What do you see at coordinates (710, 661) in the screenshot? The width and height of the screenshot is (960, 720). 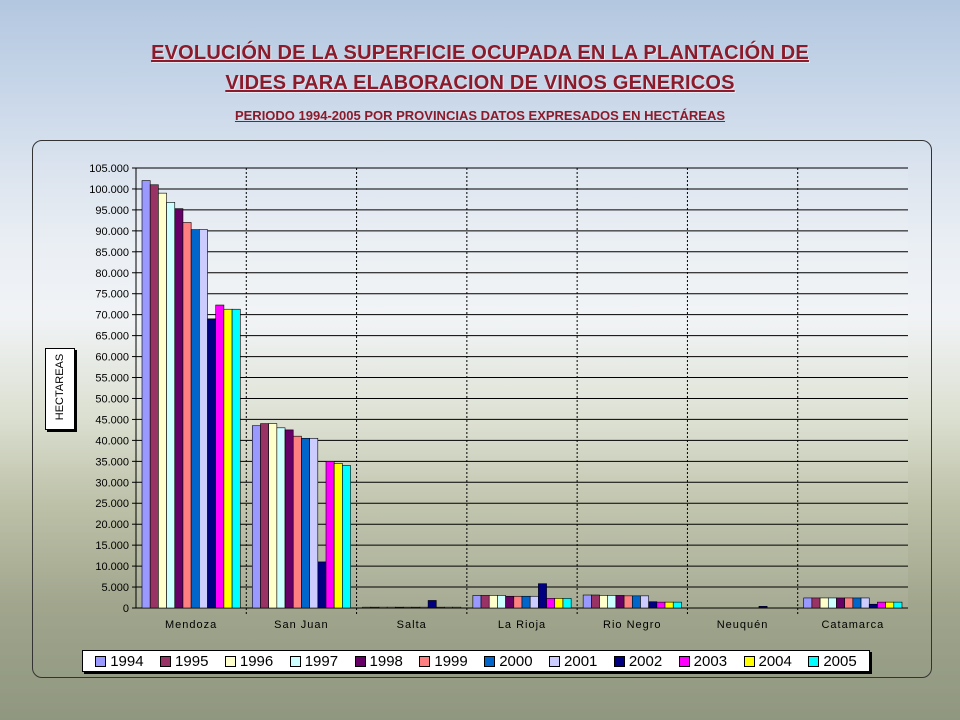 I see `legend-label: 2003` at bounding box center [710, 661].